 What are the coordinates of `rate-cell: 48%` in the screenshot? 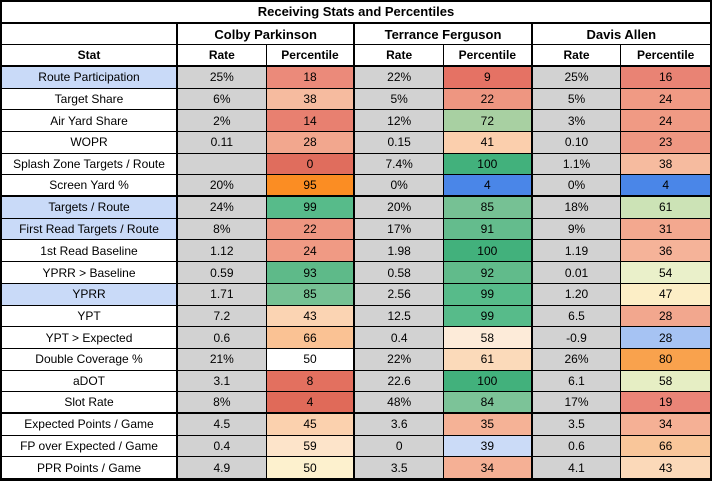 It's located at (399, 403).